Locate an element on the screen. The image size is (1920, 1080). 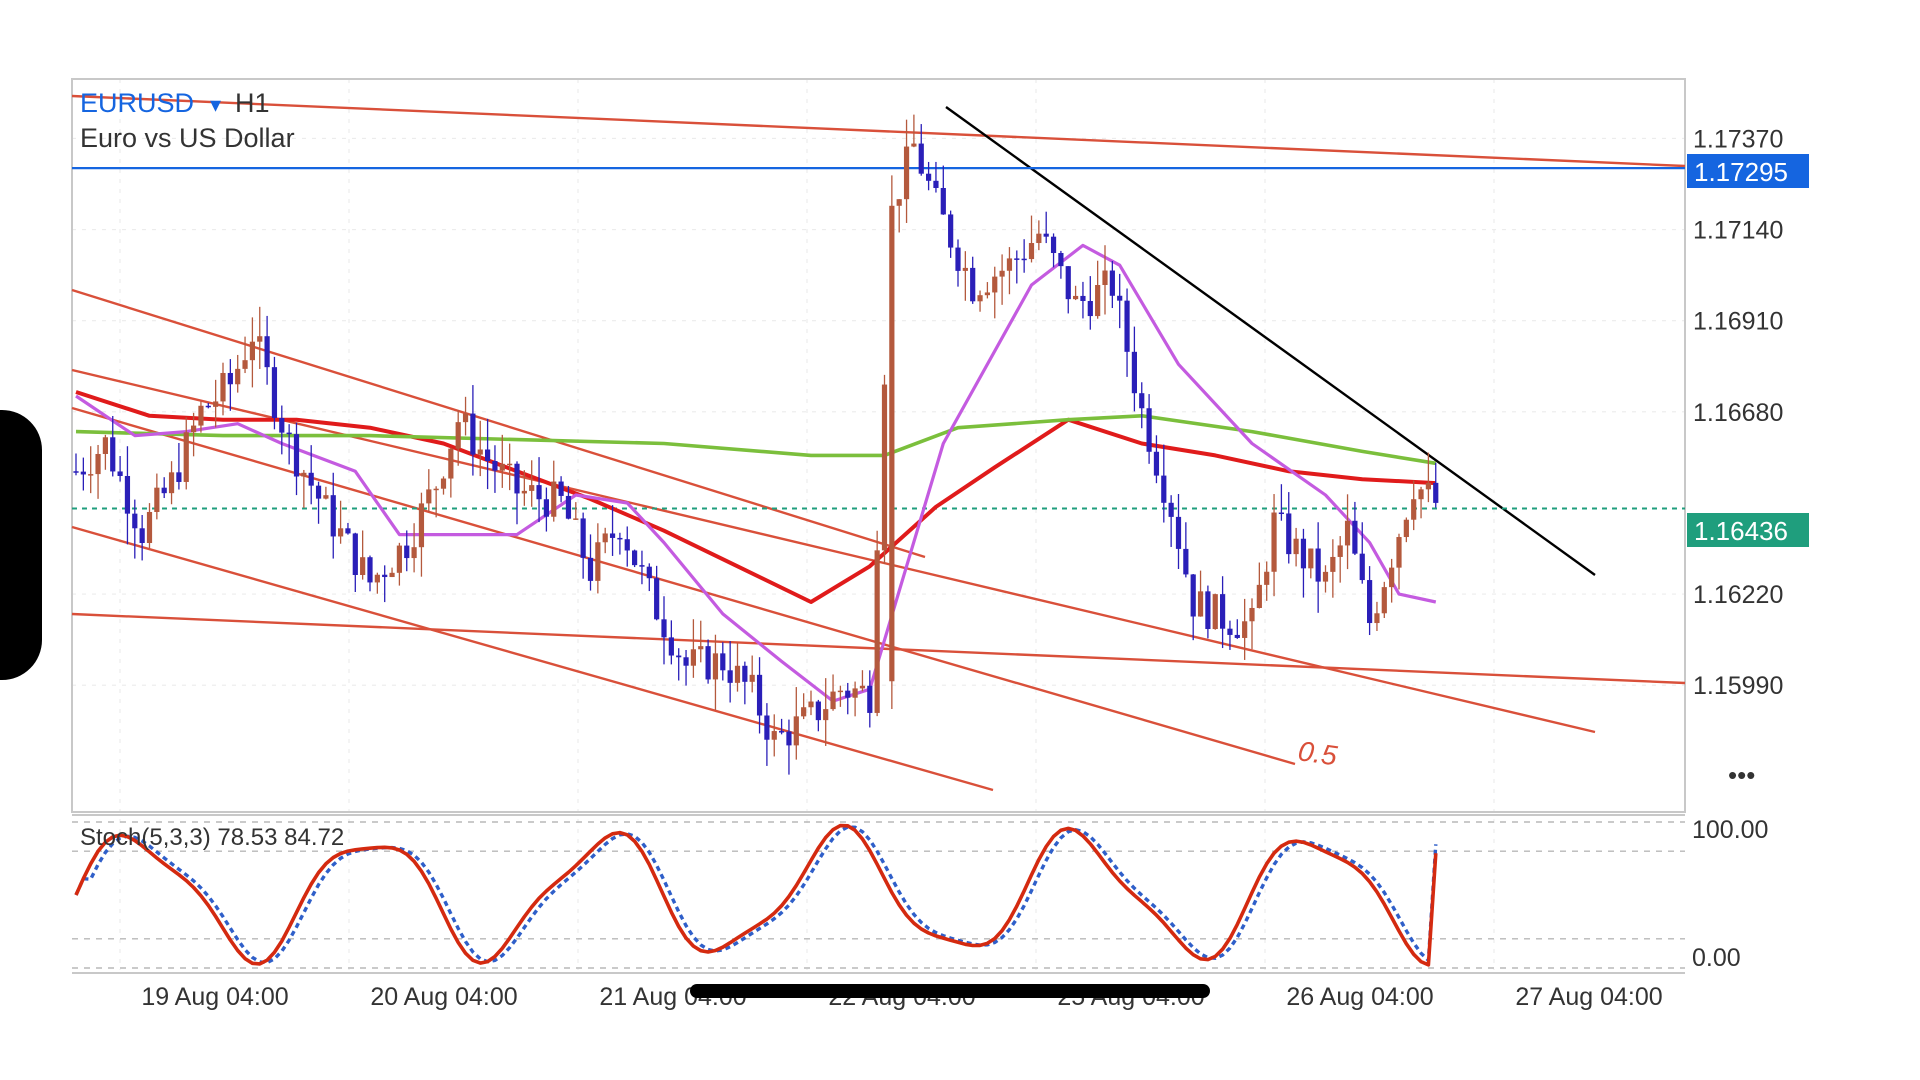
scroll-indicator-bar is located at coordinates (950, 991).